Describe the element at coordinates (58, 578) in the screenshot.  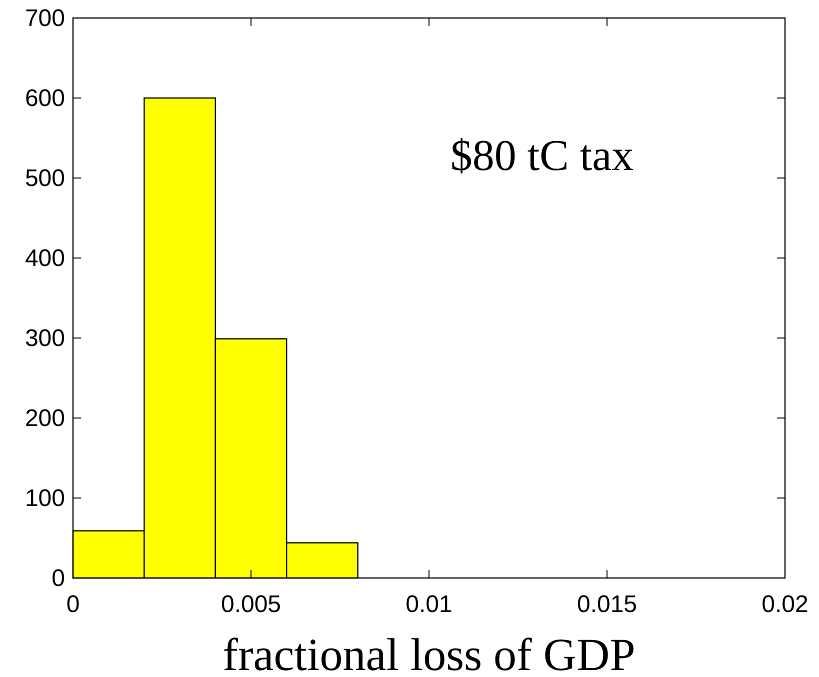
I see `y-tick-label: 0` at that location.